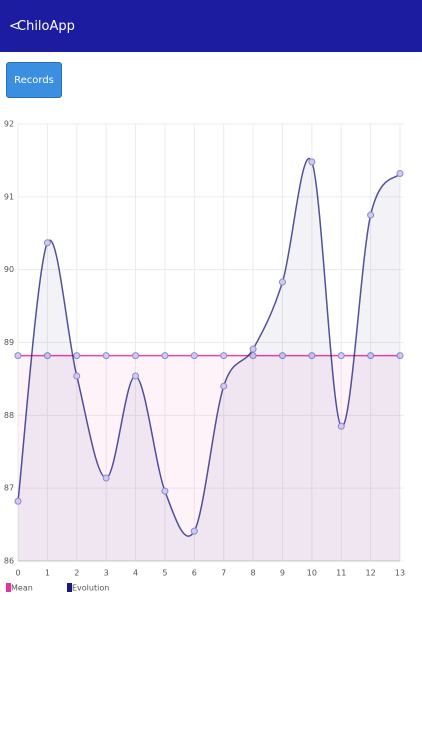  I want to click on x-tick-label: 3, so click(106, 573).